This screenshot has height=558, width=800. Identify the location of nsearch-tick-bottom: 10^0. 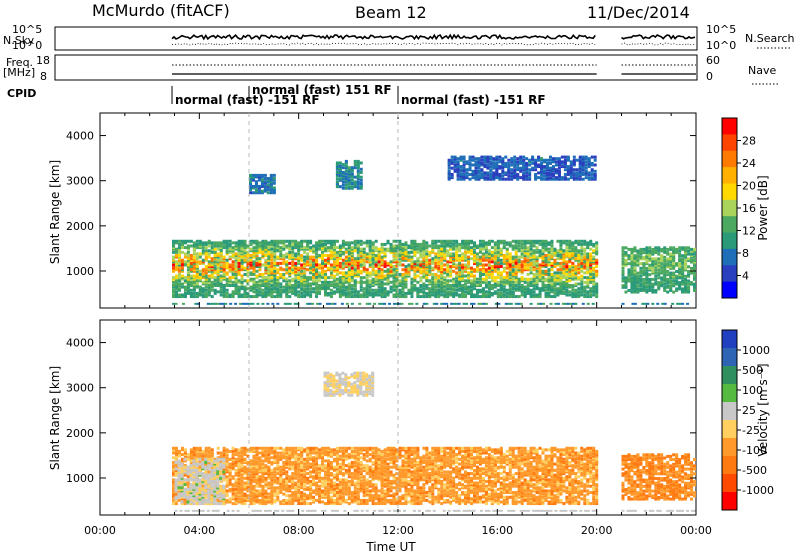
(721, 45).